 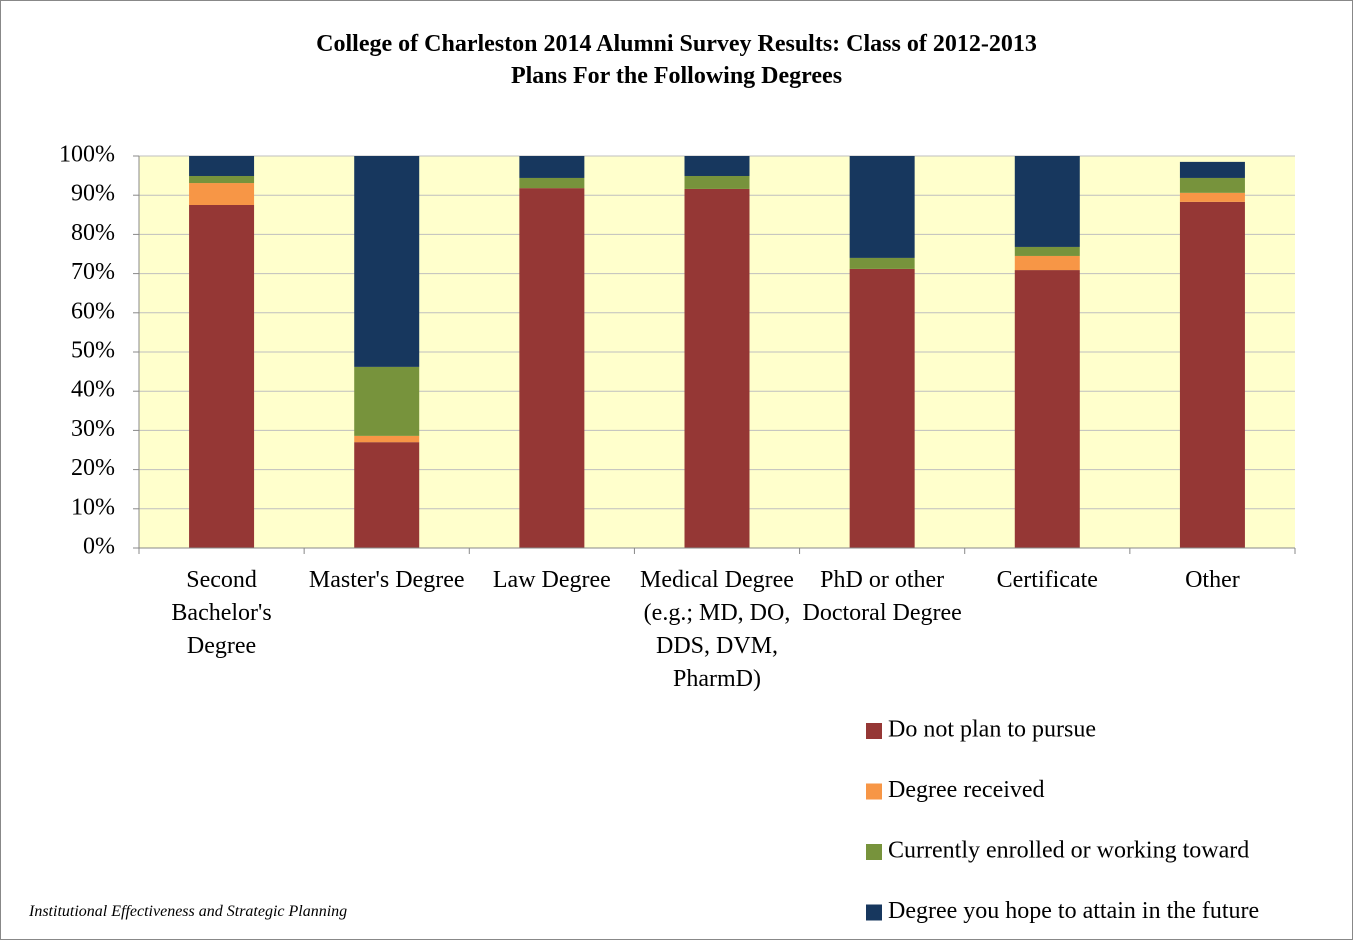 What do you see at coordinates (93, 233) in the screenshot?
I see `y-tick-label: 80%` at bounding box center [93, 233].